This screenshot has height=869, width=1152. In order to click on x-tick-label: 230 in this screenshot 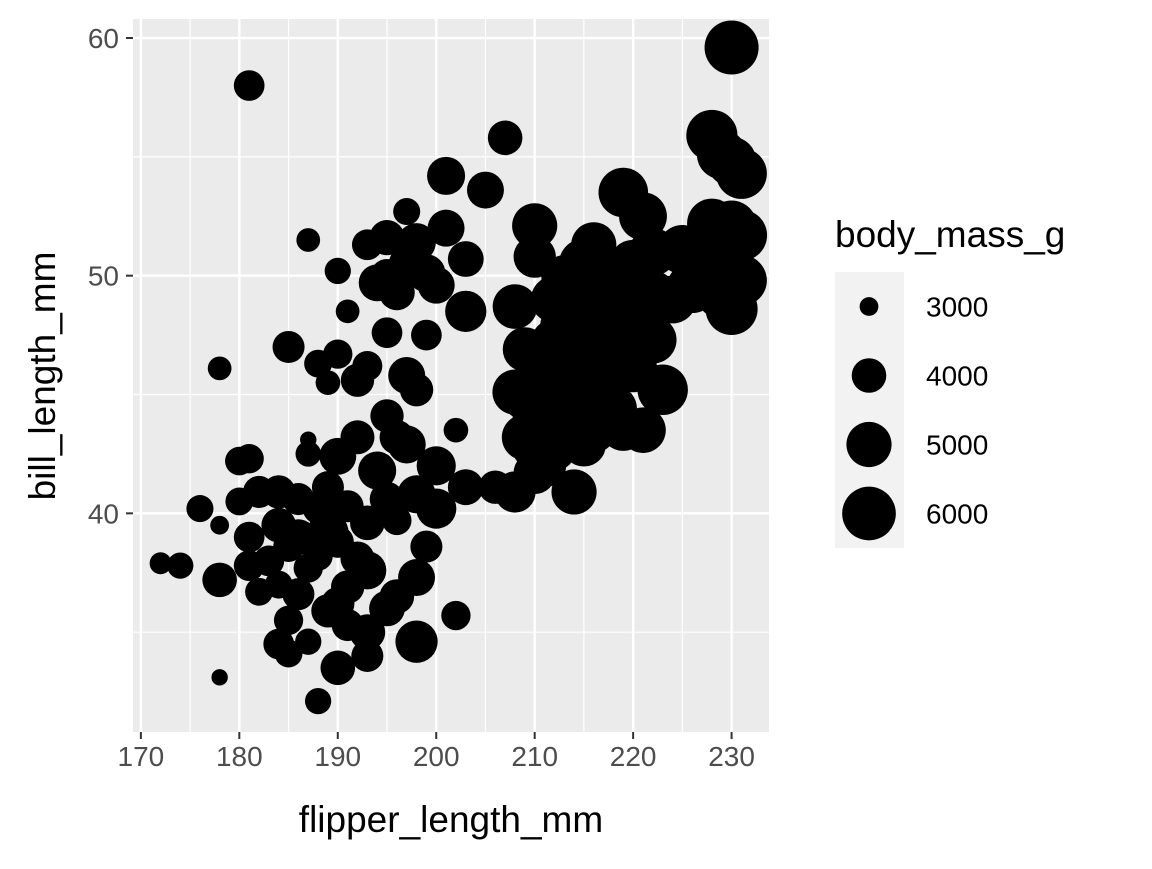, I will do `click(731, 756)`.